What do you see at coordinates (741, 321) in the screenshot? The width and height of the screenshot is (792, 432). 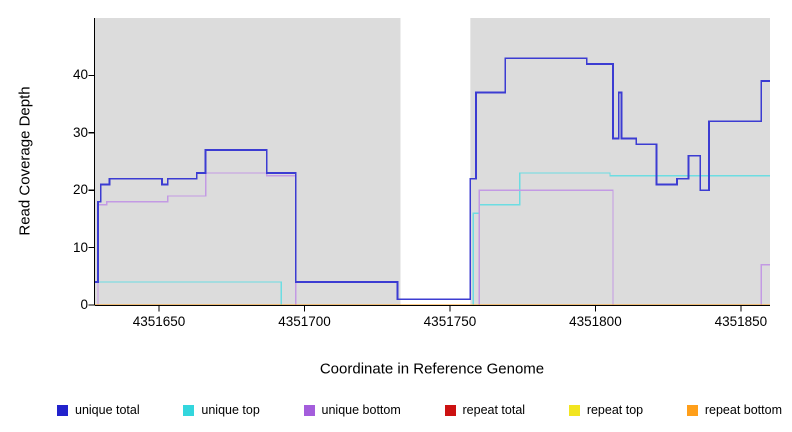 I see `x-tick-label: 4351850` at bounding box center [741, 321].